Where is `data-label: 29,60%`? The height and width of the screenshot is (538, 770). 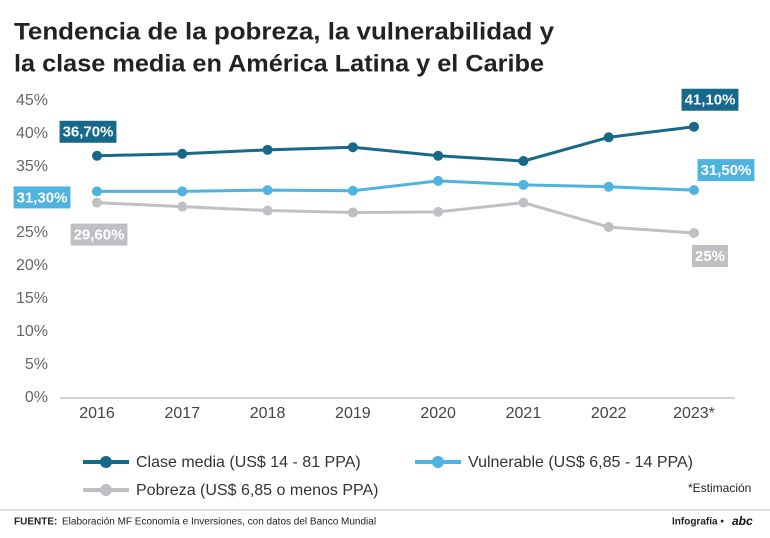 data-label: 29,60% is located at coordinates (99, 235).